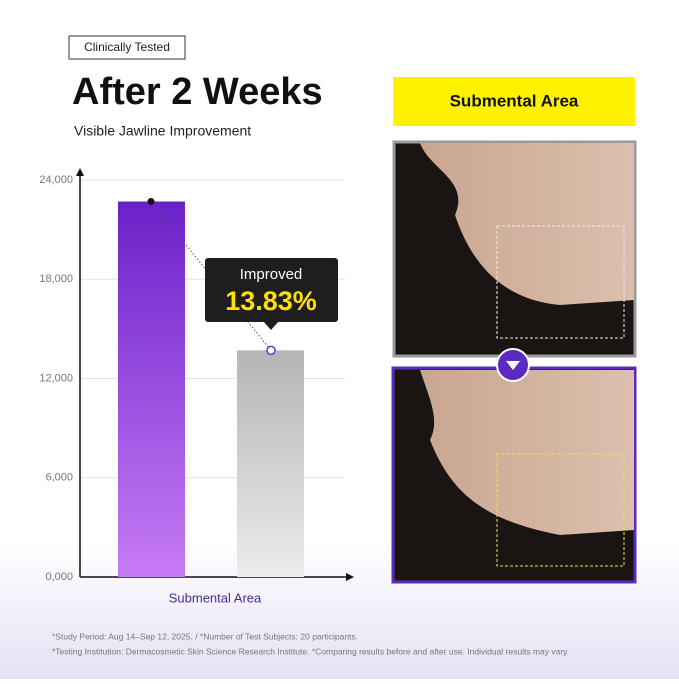 The width and height of the screenshot is (679, 684). I want to click on y-tick-label: 6,000, so click(59, 478).